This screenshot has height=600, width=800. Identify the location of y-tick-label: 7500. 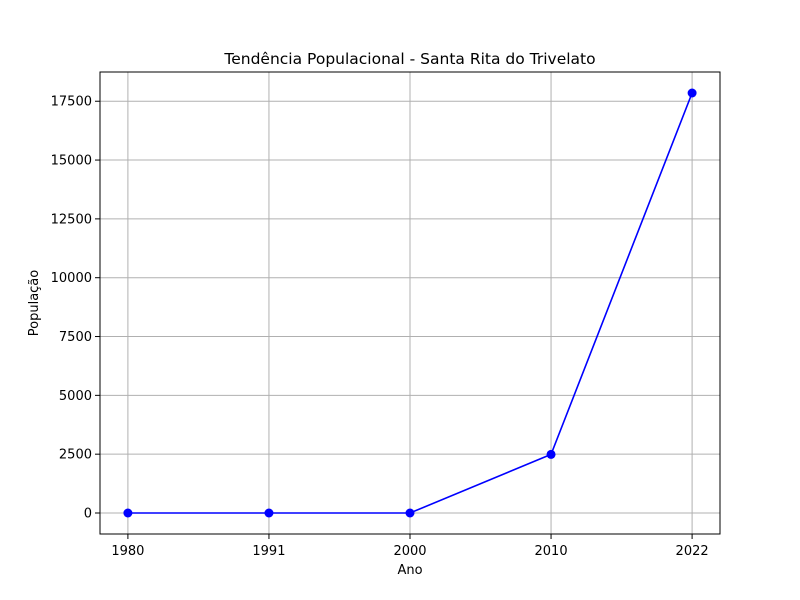
(75, 337).